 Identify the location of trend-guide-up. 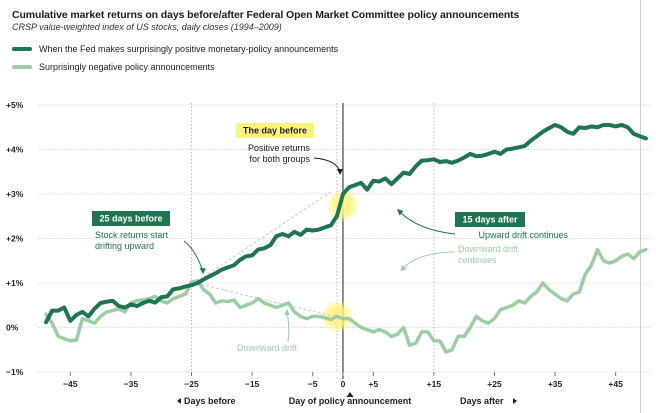
(261, 238).